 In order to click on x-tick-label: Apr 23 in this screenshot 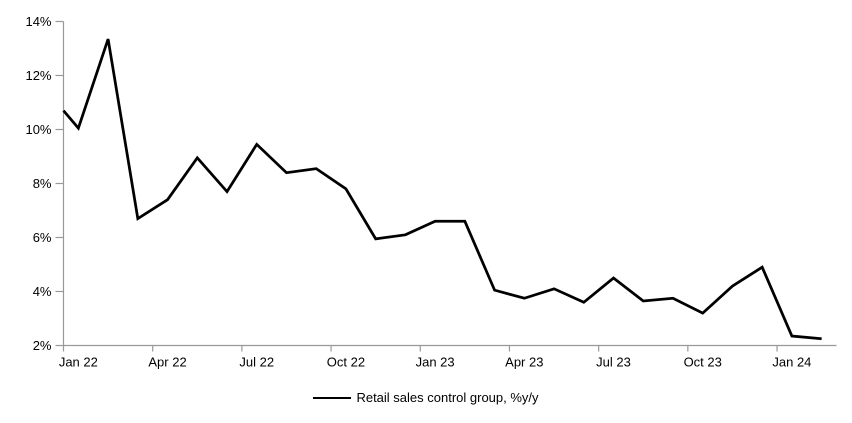, I will do `click(524, 362)`.